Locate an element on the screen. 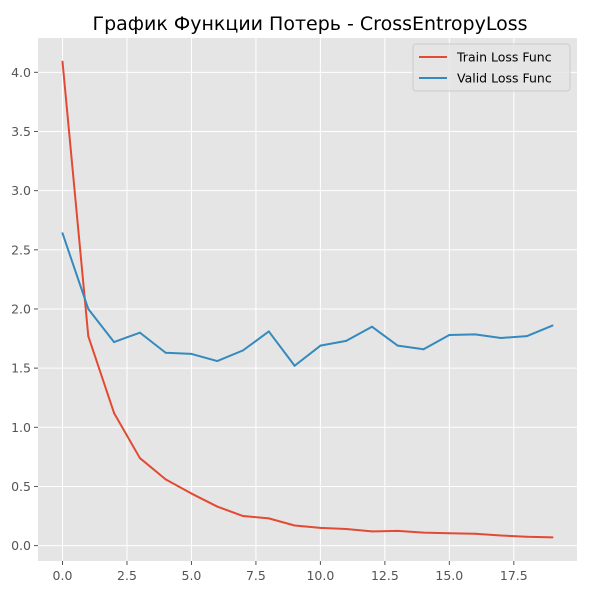 The height and width of the screenshot is (590, 603). x-tick-label: 2.5 is located at coordinates (127, 575).